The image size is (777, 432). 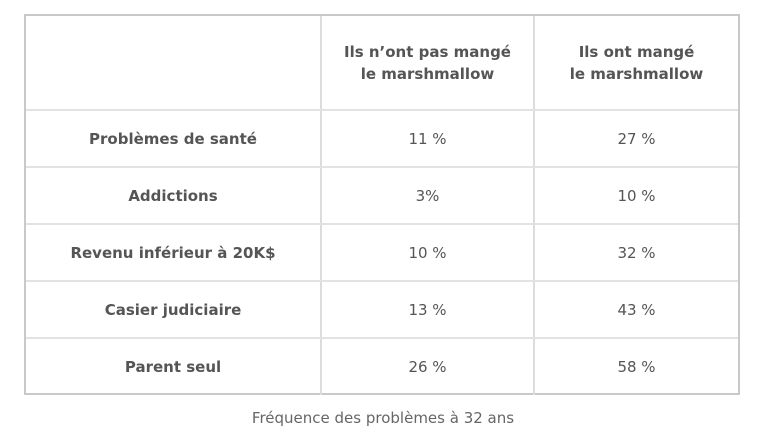 I want to click on column-header-line: Ils ont mangé, so click(x=636, y=51).